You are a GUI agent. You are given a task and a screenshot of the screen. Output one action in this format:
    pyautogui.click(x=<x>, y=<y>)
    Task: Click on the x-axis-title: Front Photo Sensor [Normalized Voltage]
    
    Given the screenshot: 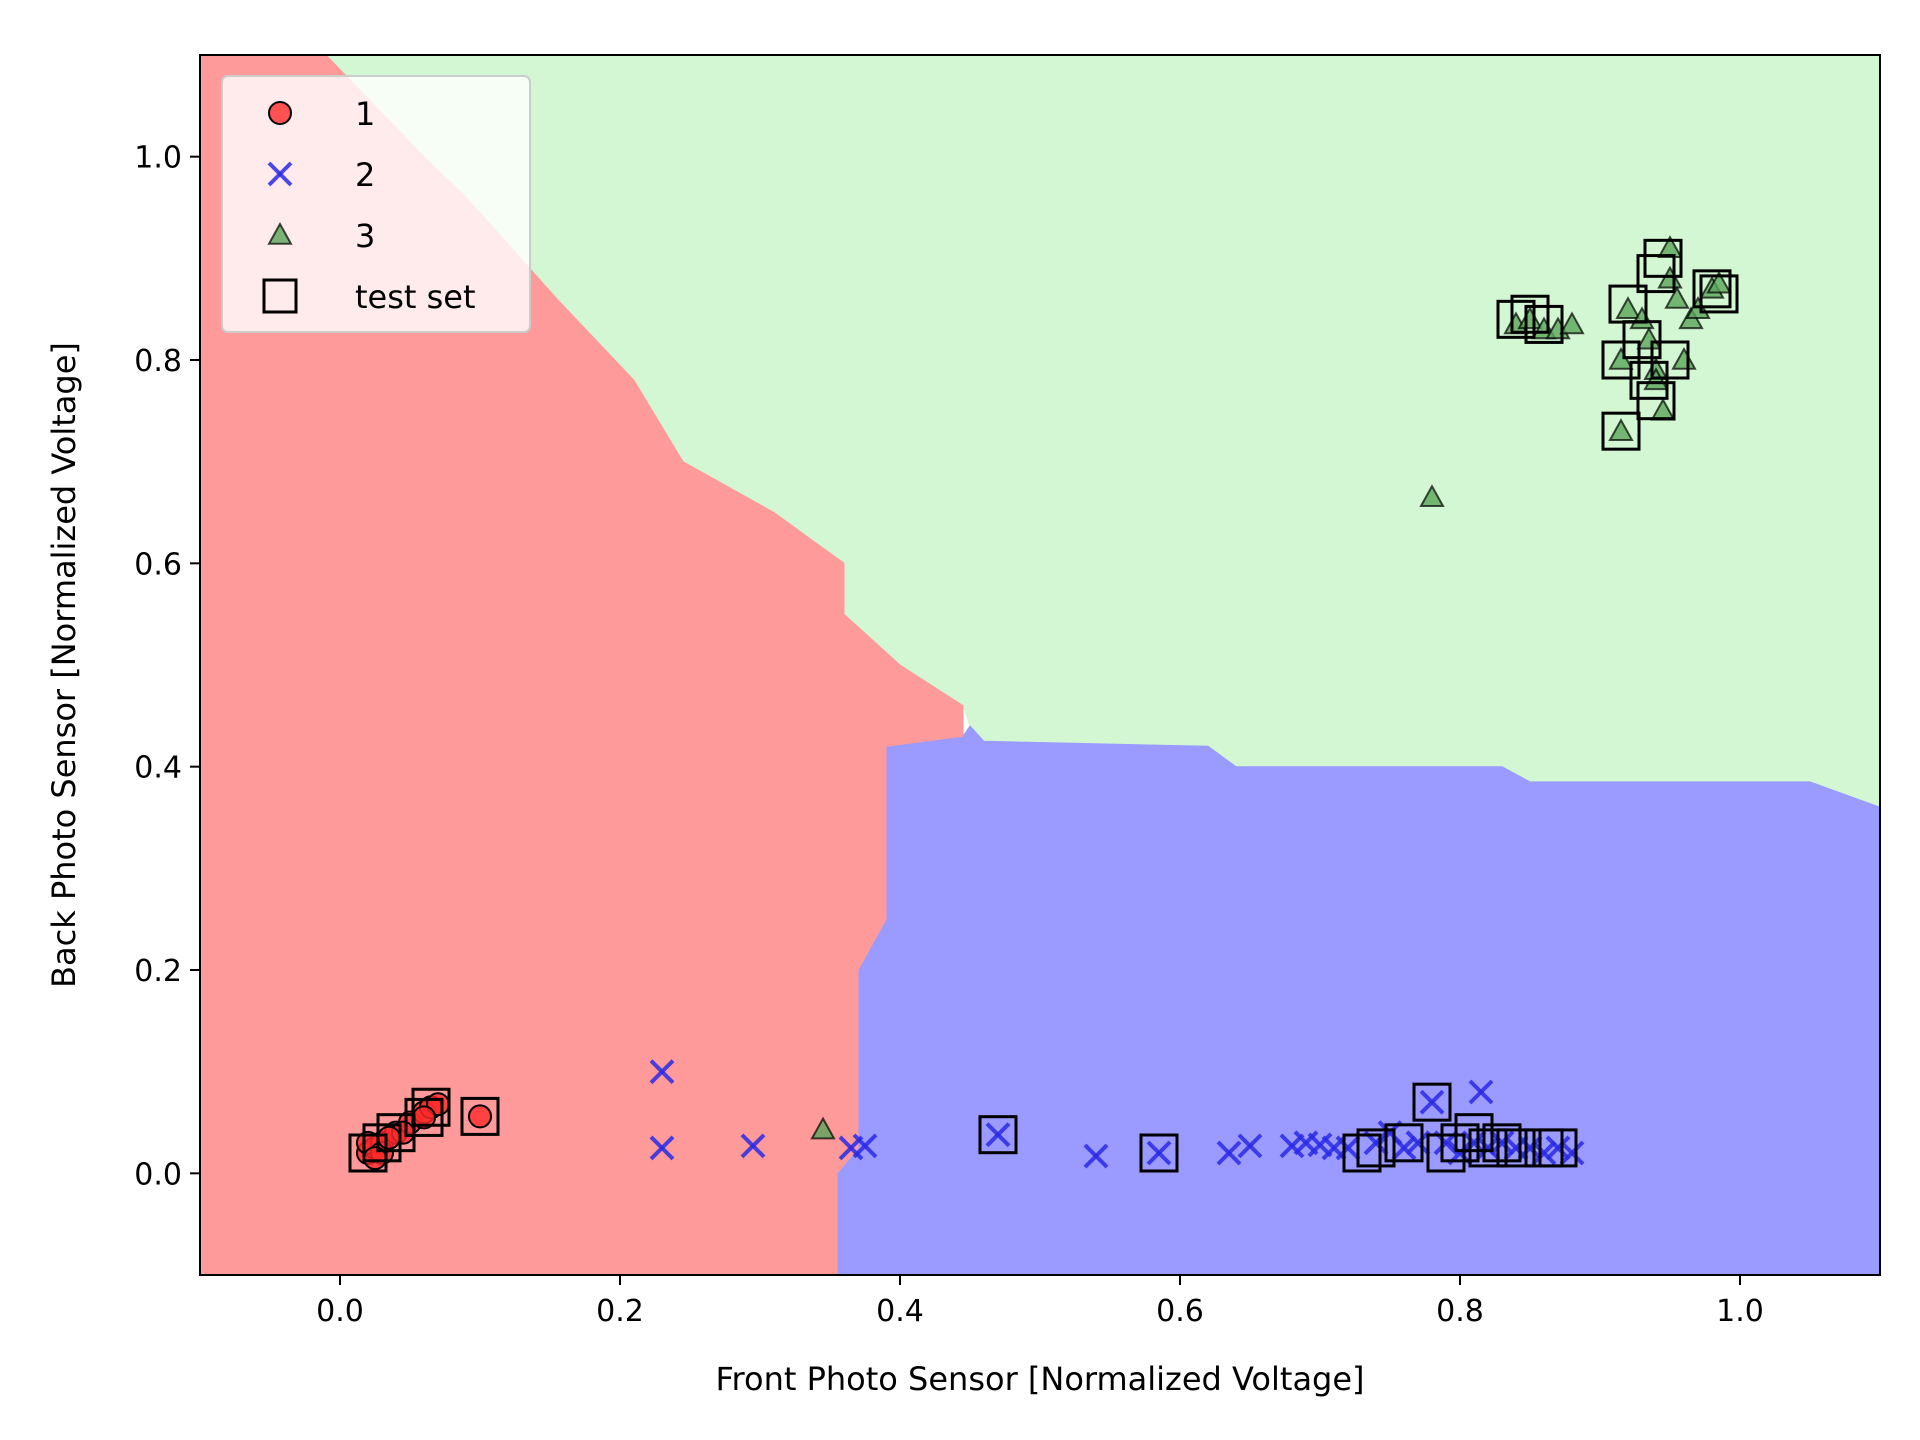 What is the action you would take?
    pyautogui.click(x=1039, y=1379)
    